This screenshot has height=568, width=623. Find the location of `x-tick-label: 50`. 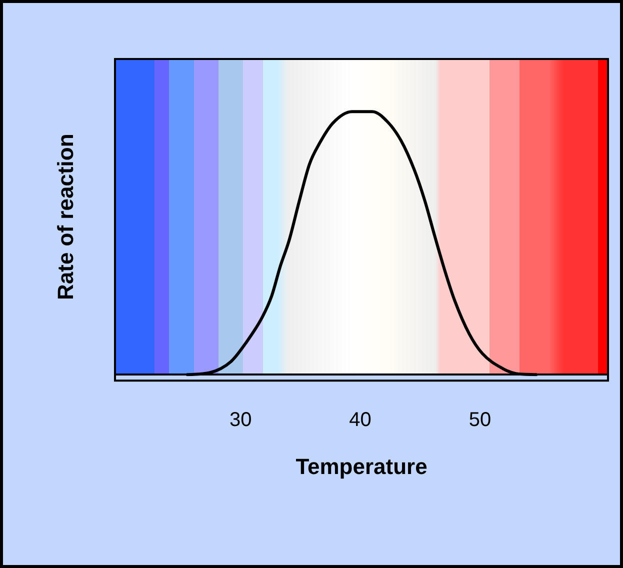

x-tick-label: 50 is located at coordinates (480, 420).